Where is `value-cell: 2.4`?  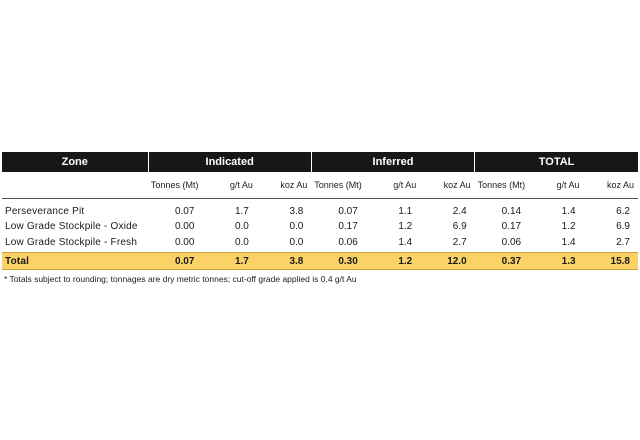
value-cell: 2.4 is located at coordinates (459, 211).